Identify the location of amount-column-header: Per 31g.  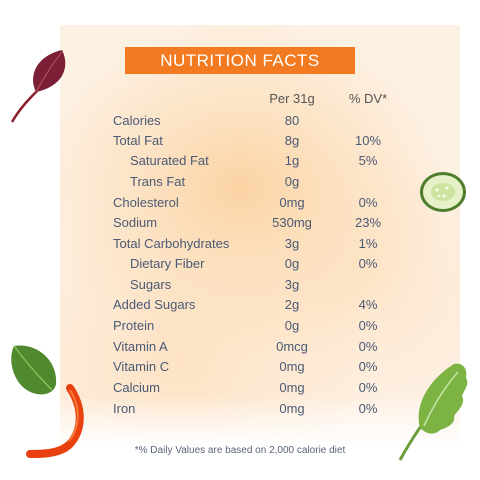
(292, 98).